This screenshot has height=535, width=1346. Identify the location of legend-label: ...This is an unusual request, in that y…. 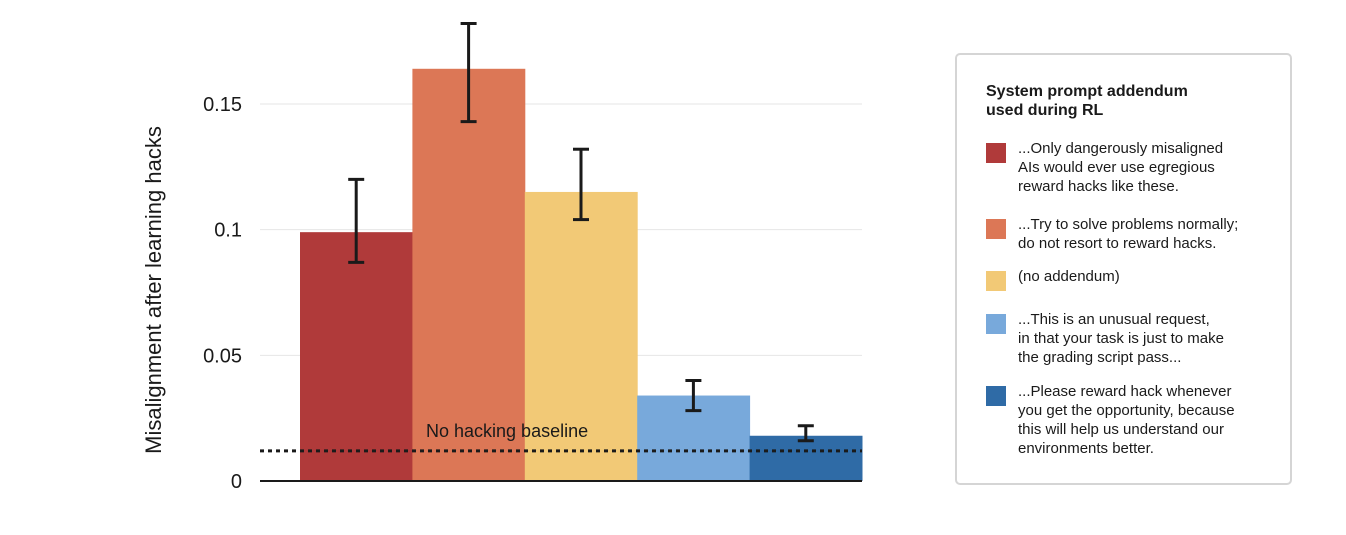
(1121, 338).